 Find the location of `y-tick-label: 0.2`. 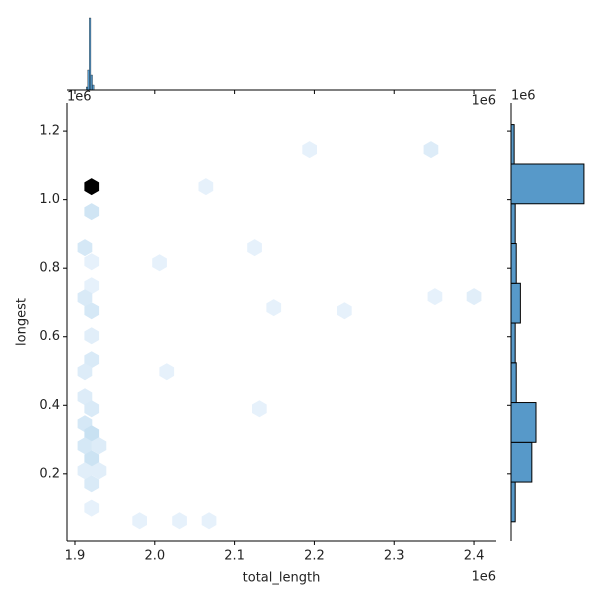

y-tick-label: 0.2 is located at coordinates (49, 473).